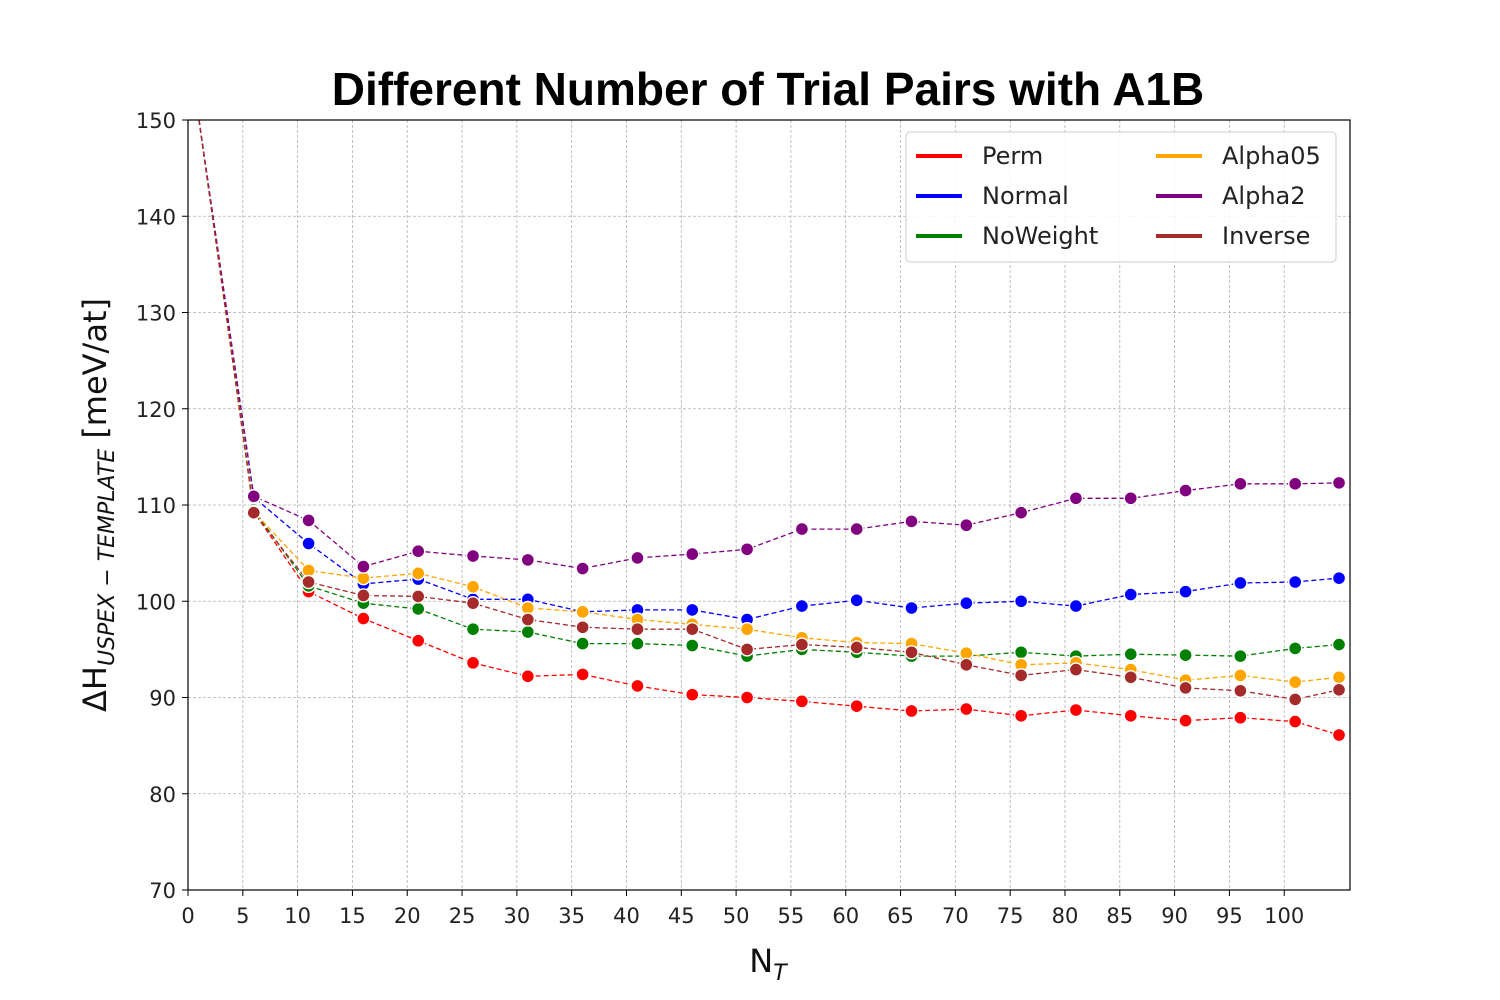 The height and width of the screenshot is (1000, 1500). I want to click on chart-title: Different Number of Trial Pairs with A1B, so click(768, 89).